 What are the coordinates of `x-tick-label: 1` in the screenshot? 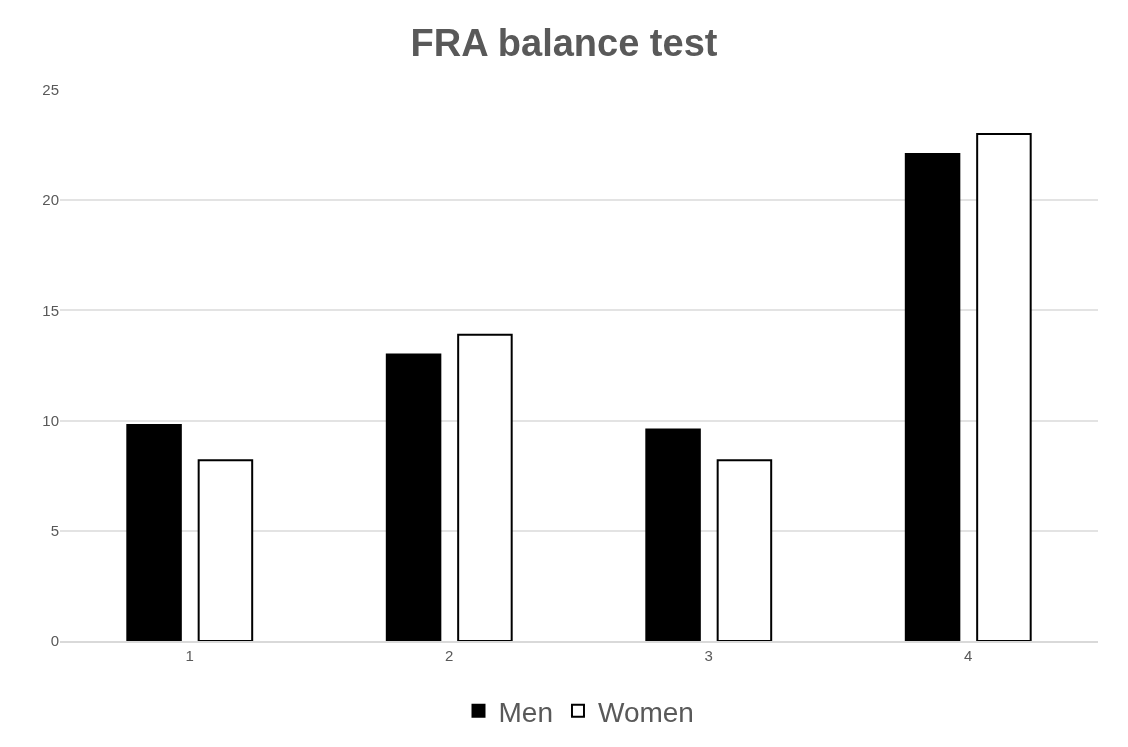 It's located at (189, 655).